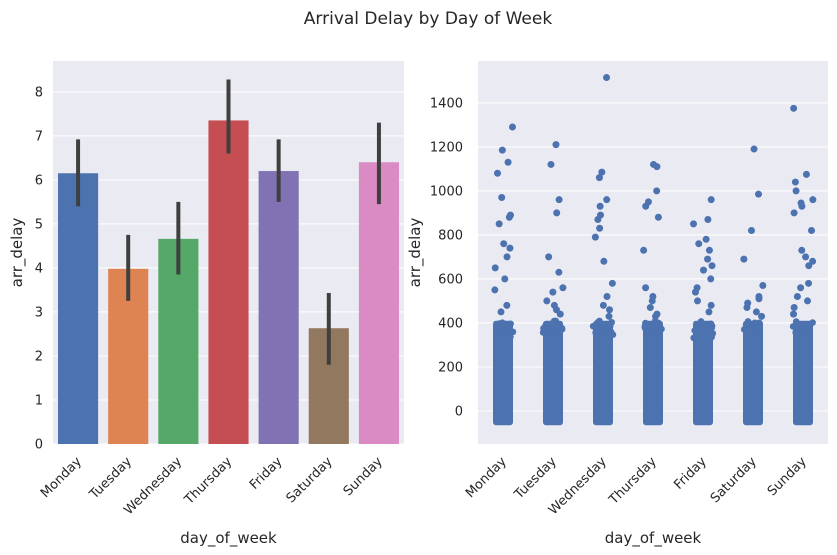 The height and width of the screenshot is (555, 837). Describe the element at coordinates (78, 309) in the screenshot. I see `bar-monday` at that location.